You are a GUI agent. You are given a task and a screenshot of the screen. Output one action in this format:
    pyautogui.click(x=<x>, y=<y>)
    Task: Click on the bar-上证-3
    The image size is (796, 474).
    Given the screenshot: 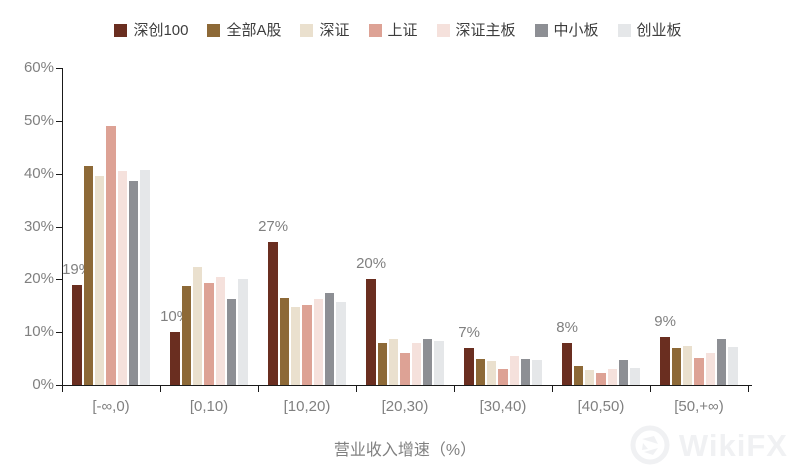 What is the action you would take?
    pyautogui.click(x=405, y=369)
    